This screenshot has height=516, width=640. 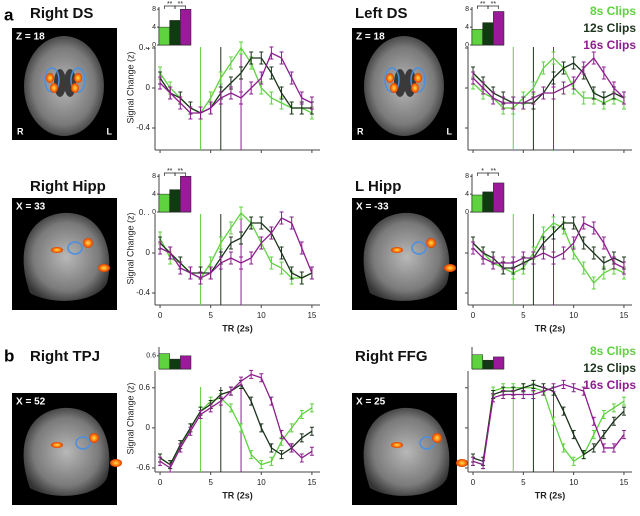 I want to click on significance-label: **, so click(x=170, y=171).